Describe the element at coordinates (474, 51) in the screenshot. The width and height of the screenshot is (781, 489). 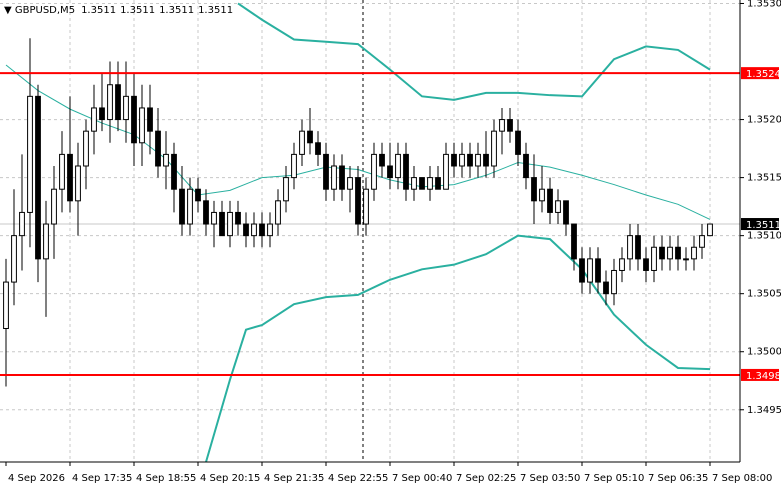
I see `band-line` at that location.